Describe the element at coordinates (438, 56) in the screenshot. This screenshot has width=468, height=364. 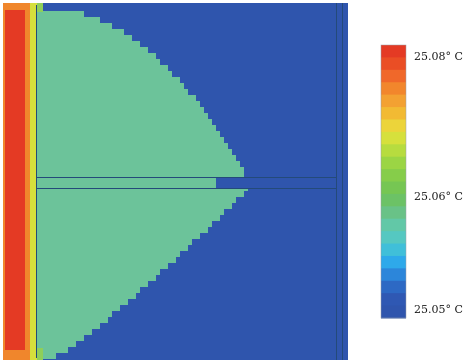
I see `colorbar-max-label: 25.08° C` at that location.